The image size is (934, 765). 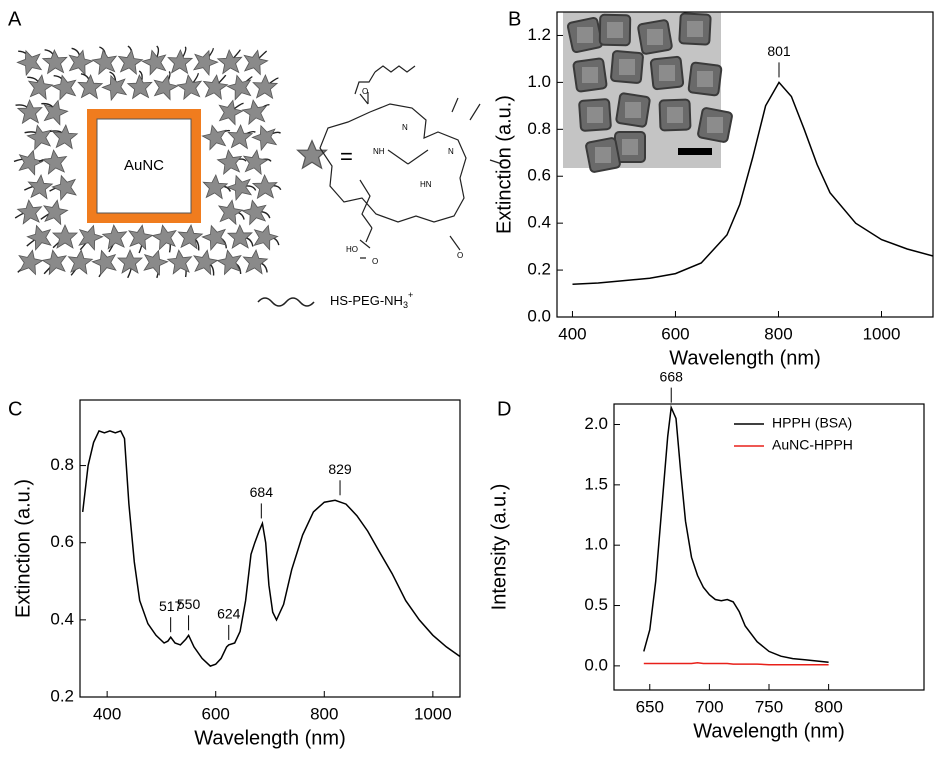 What do you see at coordinates (346, 156) in the screenshot?
I see `equals: =` at bounding box center [346, 156].